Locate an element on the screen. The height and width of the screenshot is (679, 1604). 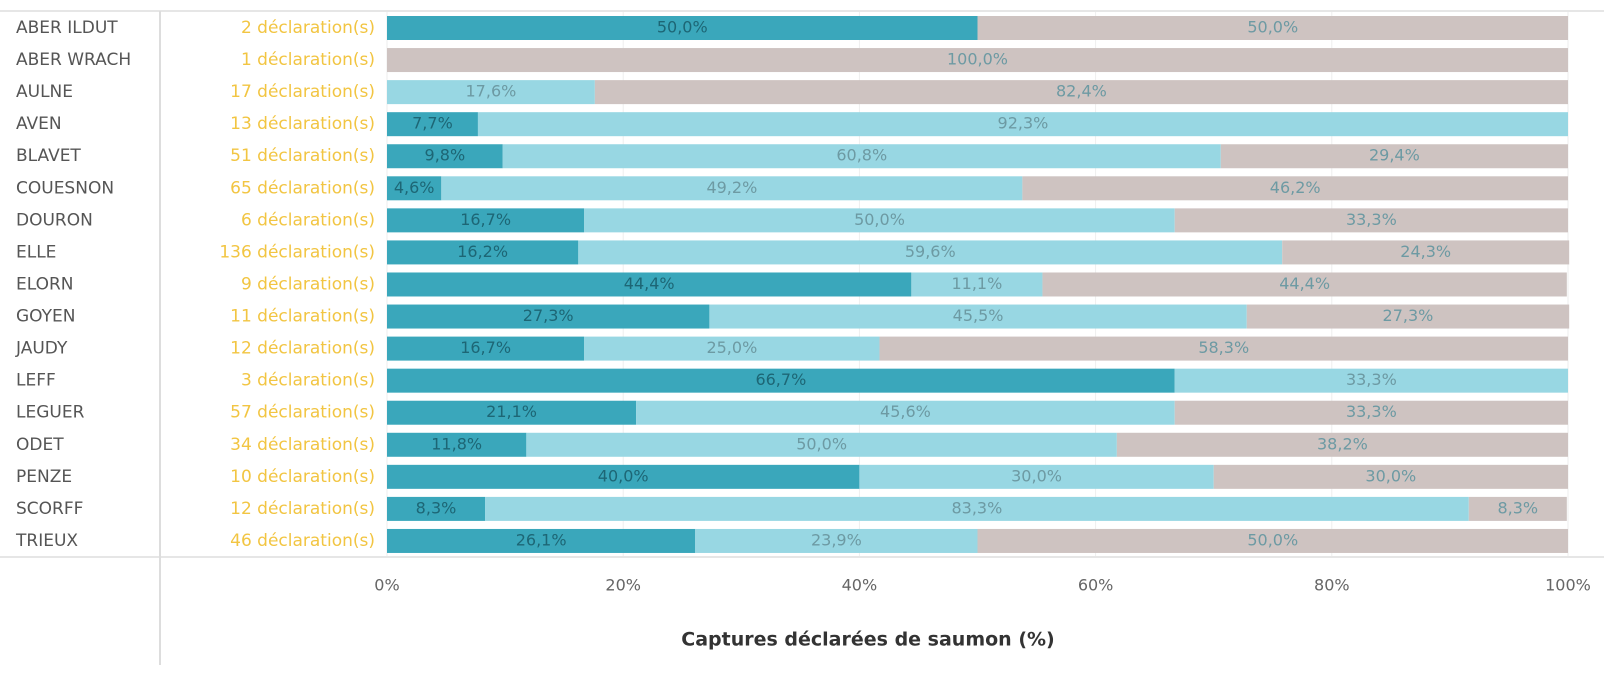
row-label: 51 déclaration(s) is located at coordinates (302, 156).